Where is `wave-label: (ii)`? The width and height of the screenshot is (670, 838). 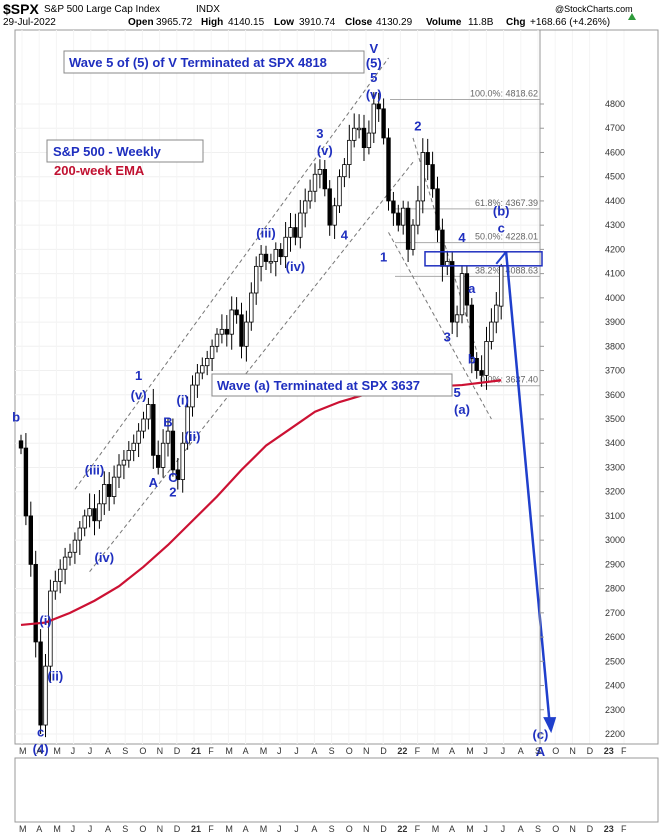 wave-label: (ii) is located at coordinates (193, 436).